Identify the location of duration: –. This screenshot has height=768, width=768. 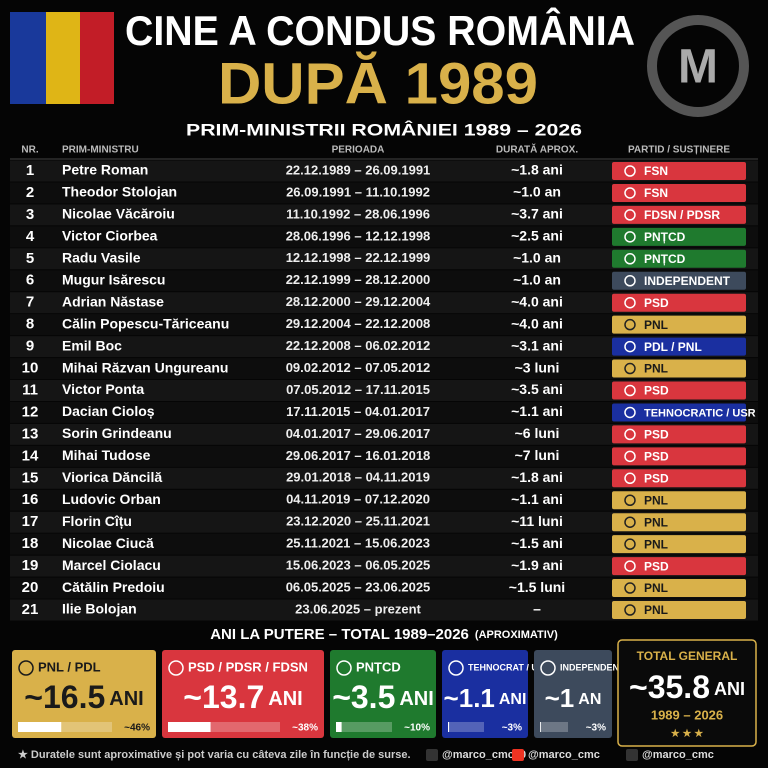
(537, 609).